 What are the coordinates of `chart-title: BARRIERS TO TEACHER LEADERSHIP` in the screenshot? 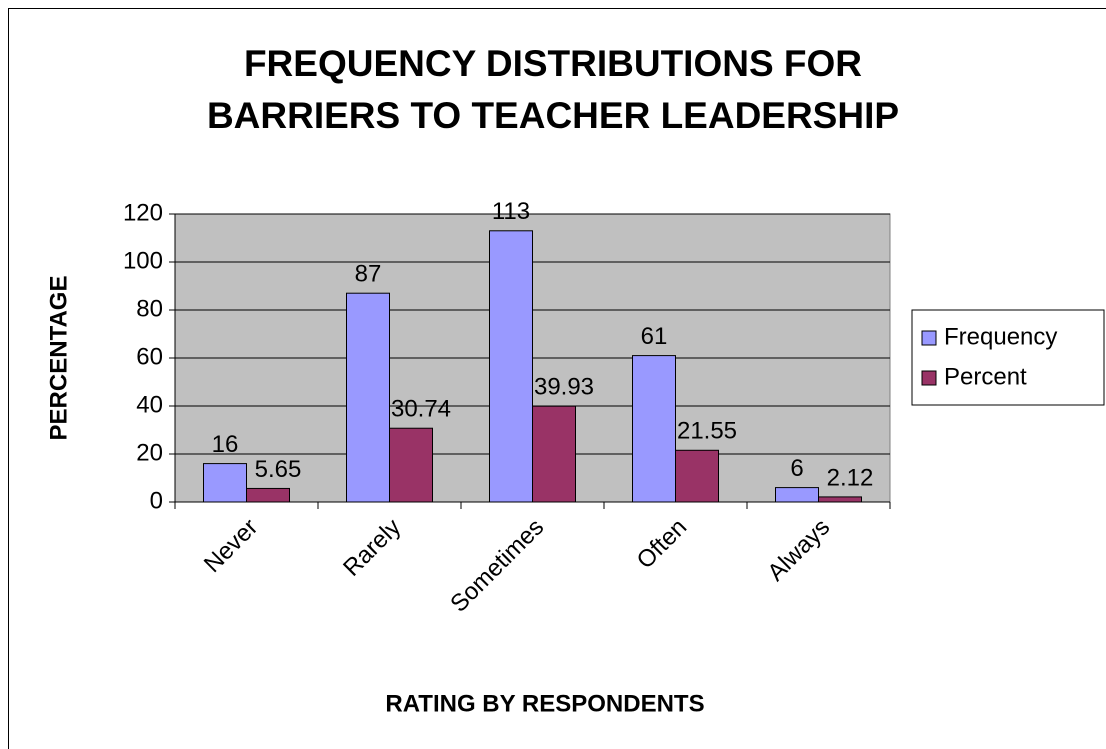 It's located at (553, 115).